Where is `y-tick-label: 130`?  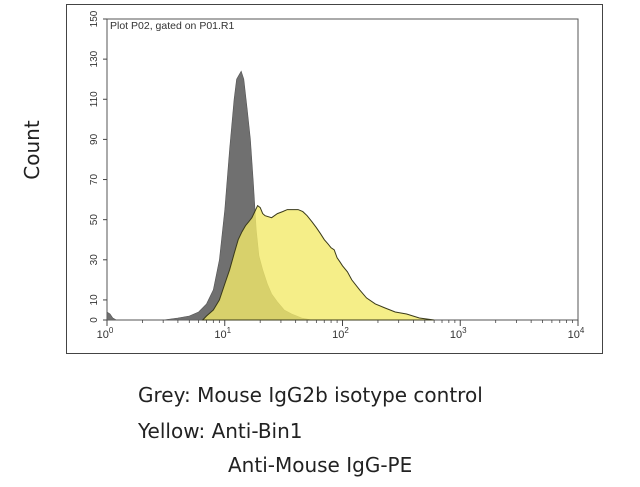 y-tick-label: 130 is located at coordinates (94, 58).